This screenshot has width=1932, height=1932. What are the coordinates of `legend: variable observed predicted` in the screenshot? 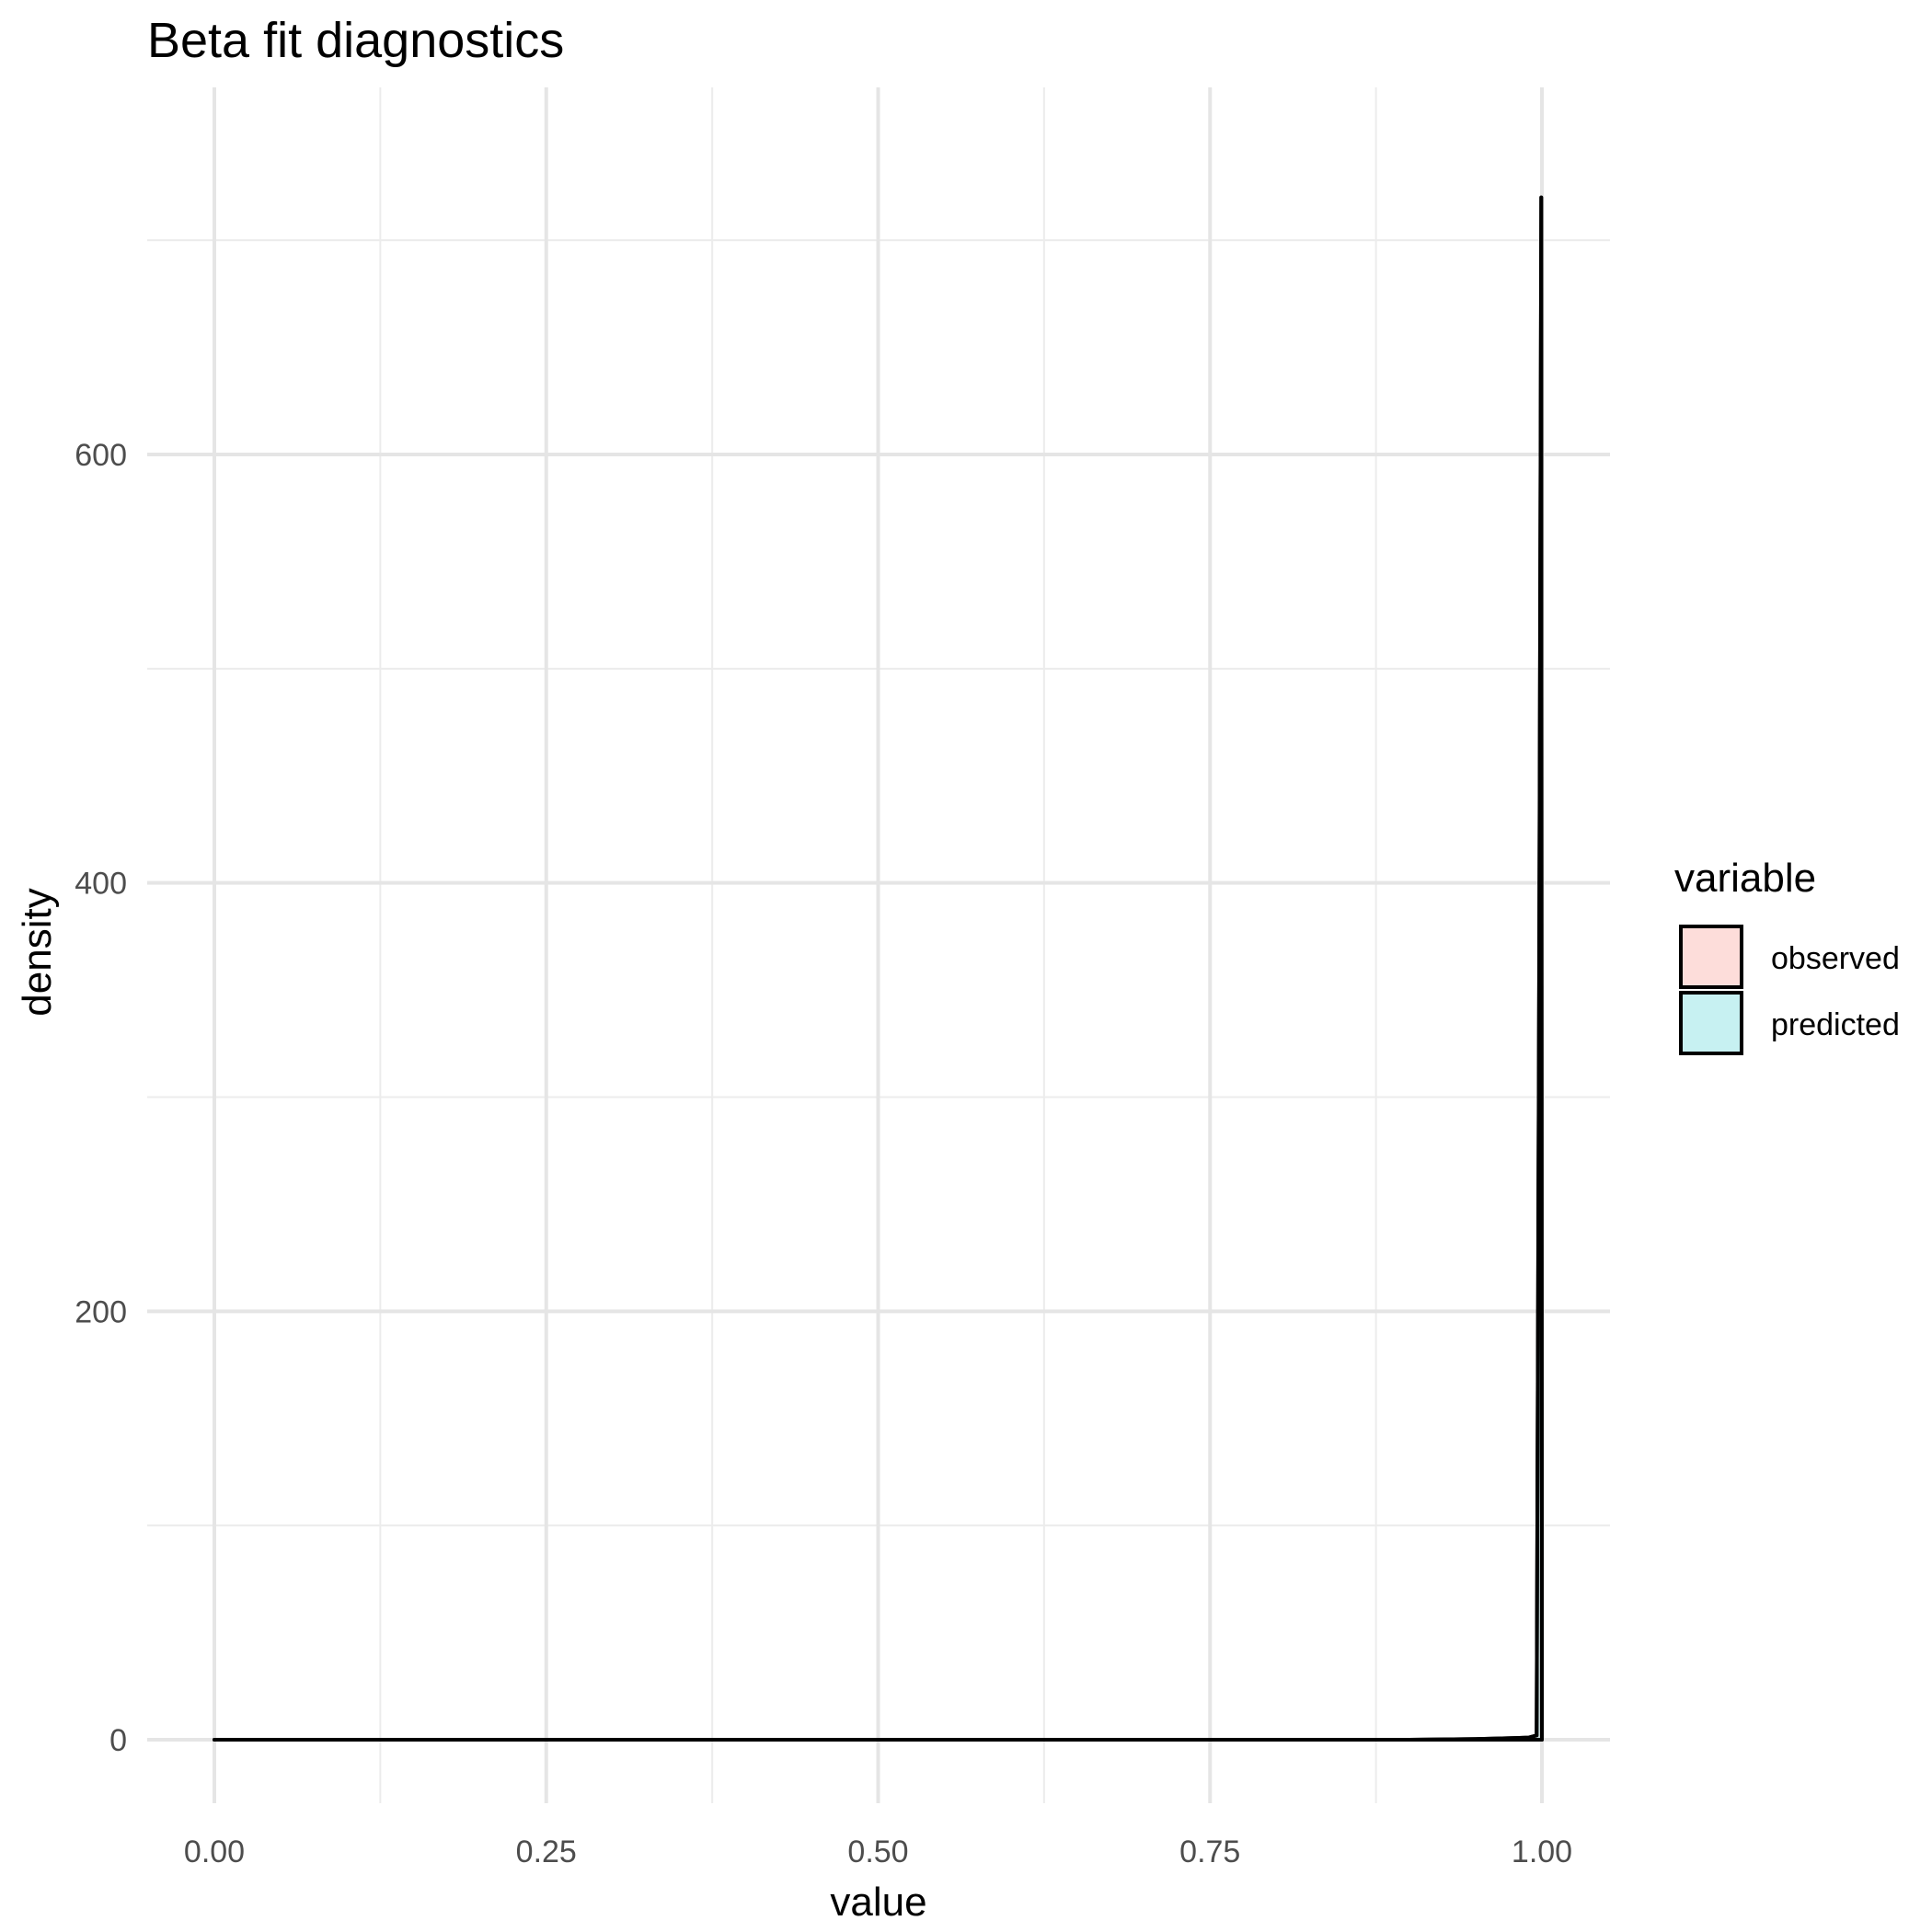 It's located at (1787, 955).